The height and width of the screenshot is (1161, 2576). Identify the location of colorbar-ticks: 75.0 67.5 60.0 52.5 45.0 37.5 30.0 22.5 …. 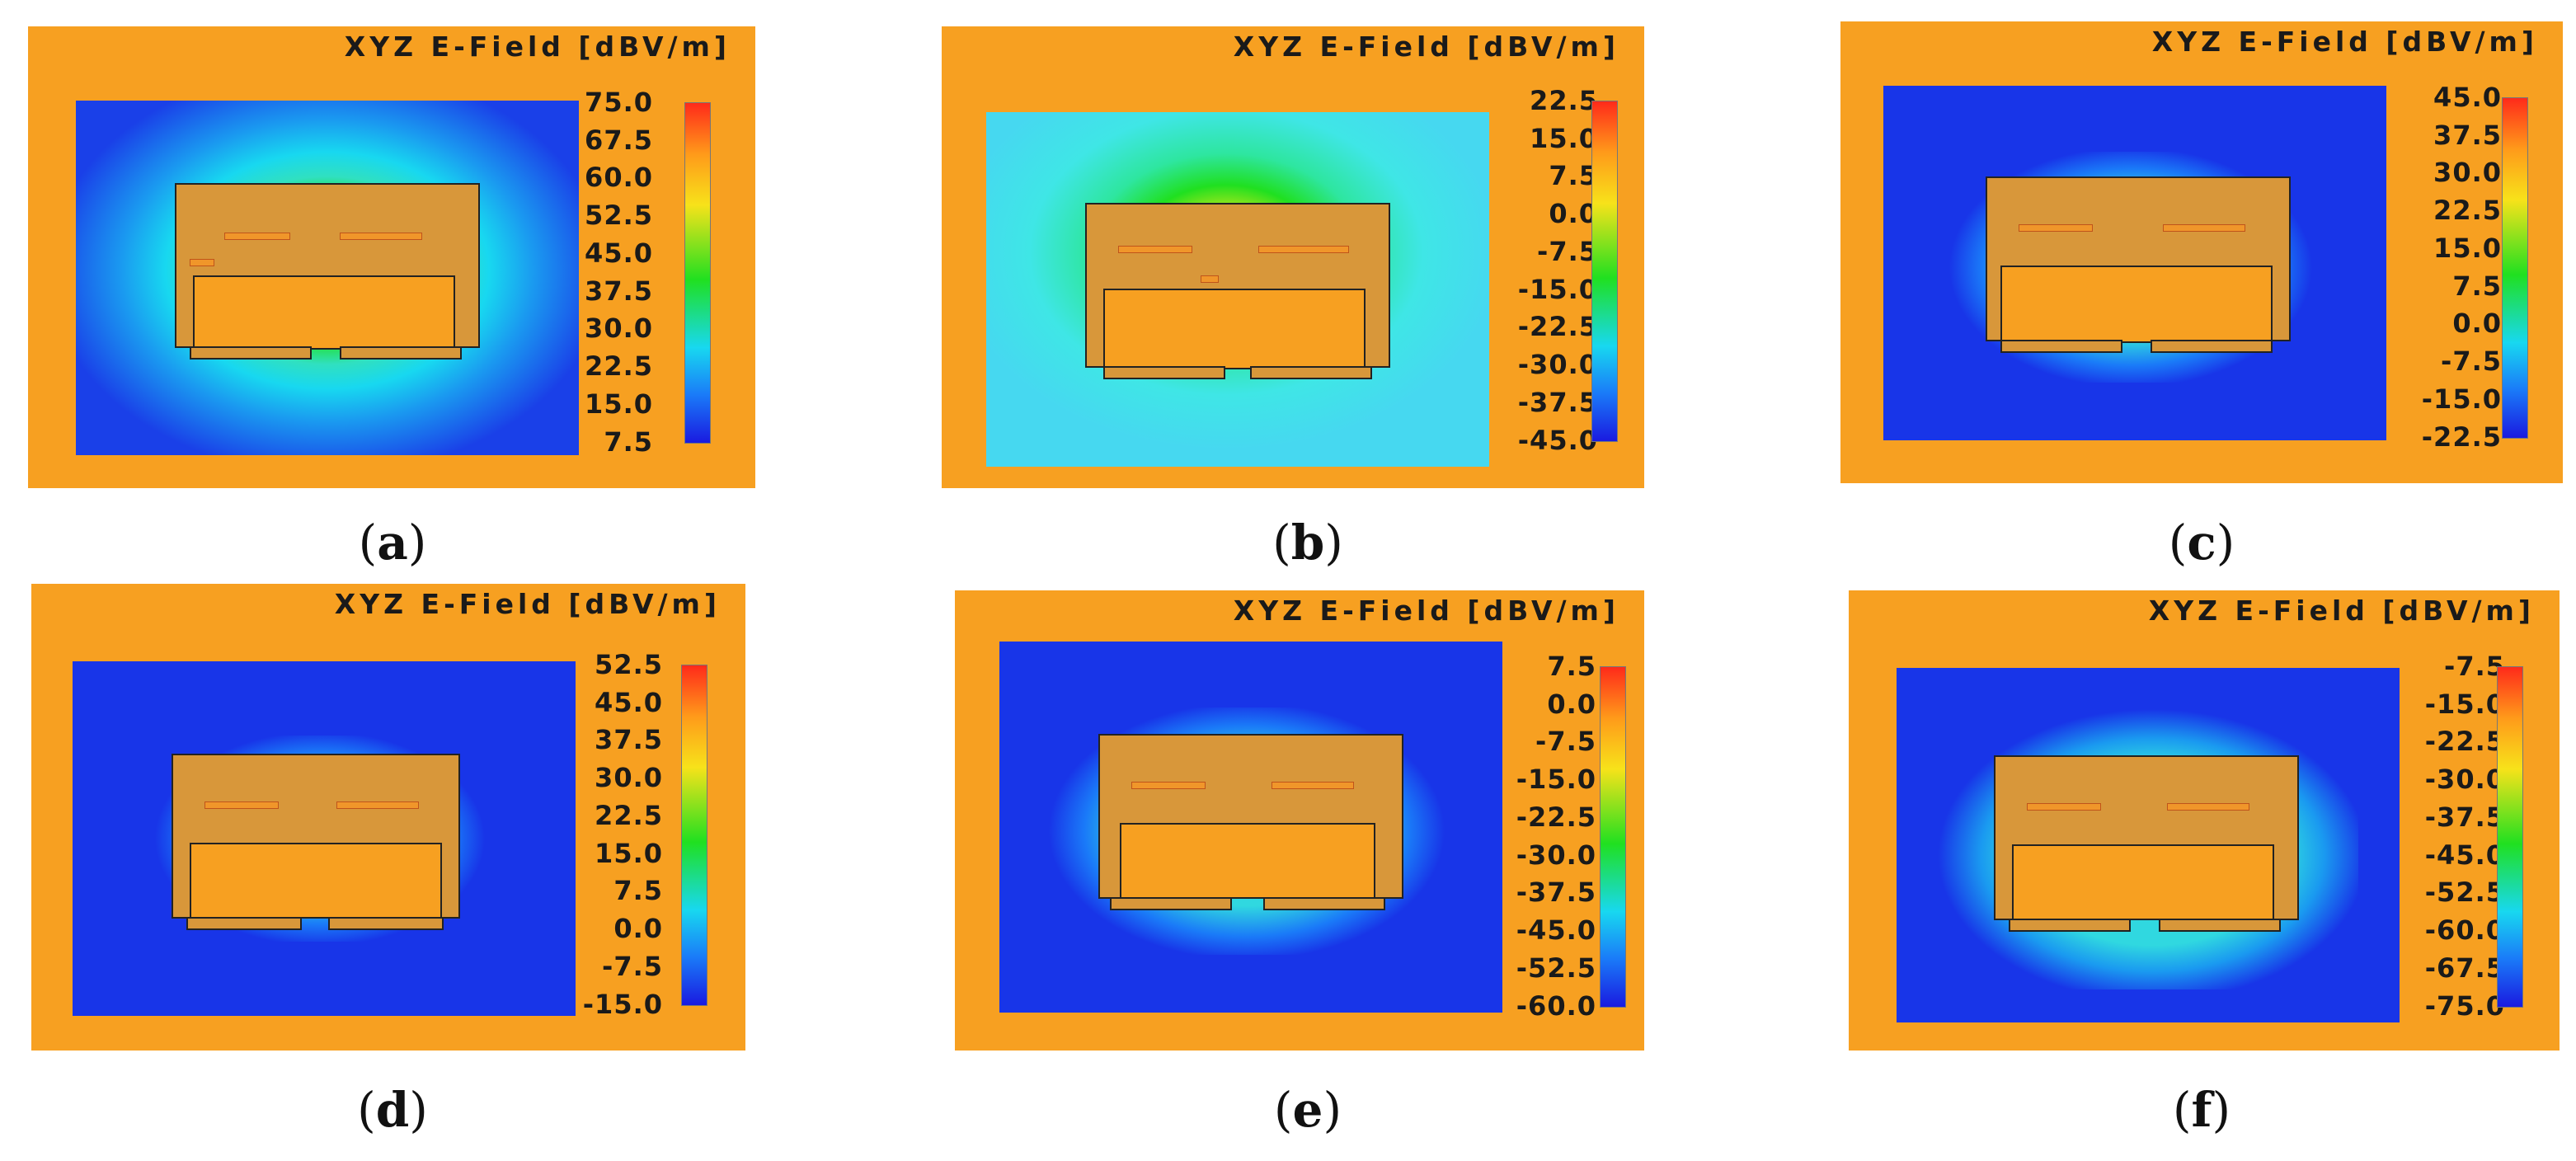
(603, 272).